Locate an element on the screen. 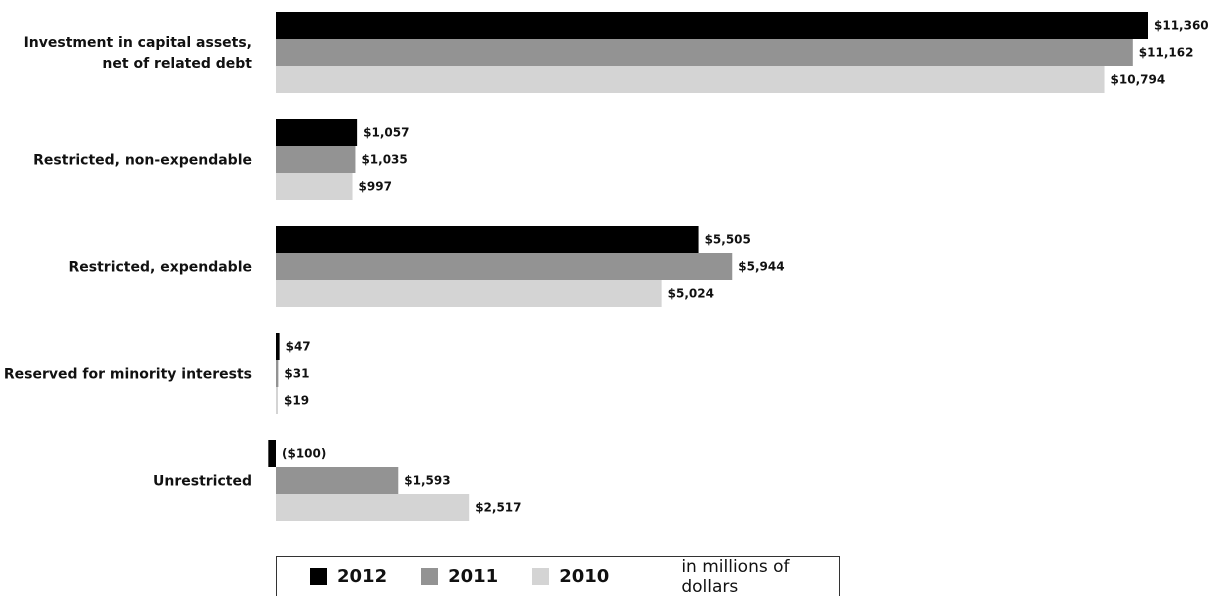 Image resolution: width=1211 pixels, height=597 pixels. unit-note: in millions of dollars is located at coordinates (735, 576).